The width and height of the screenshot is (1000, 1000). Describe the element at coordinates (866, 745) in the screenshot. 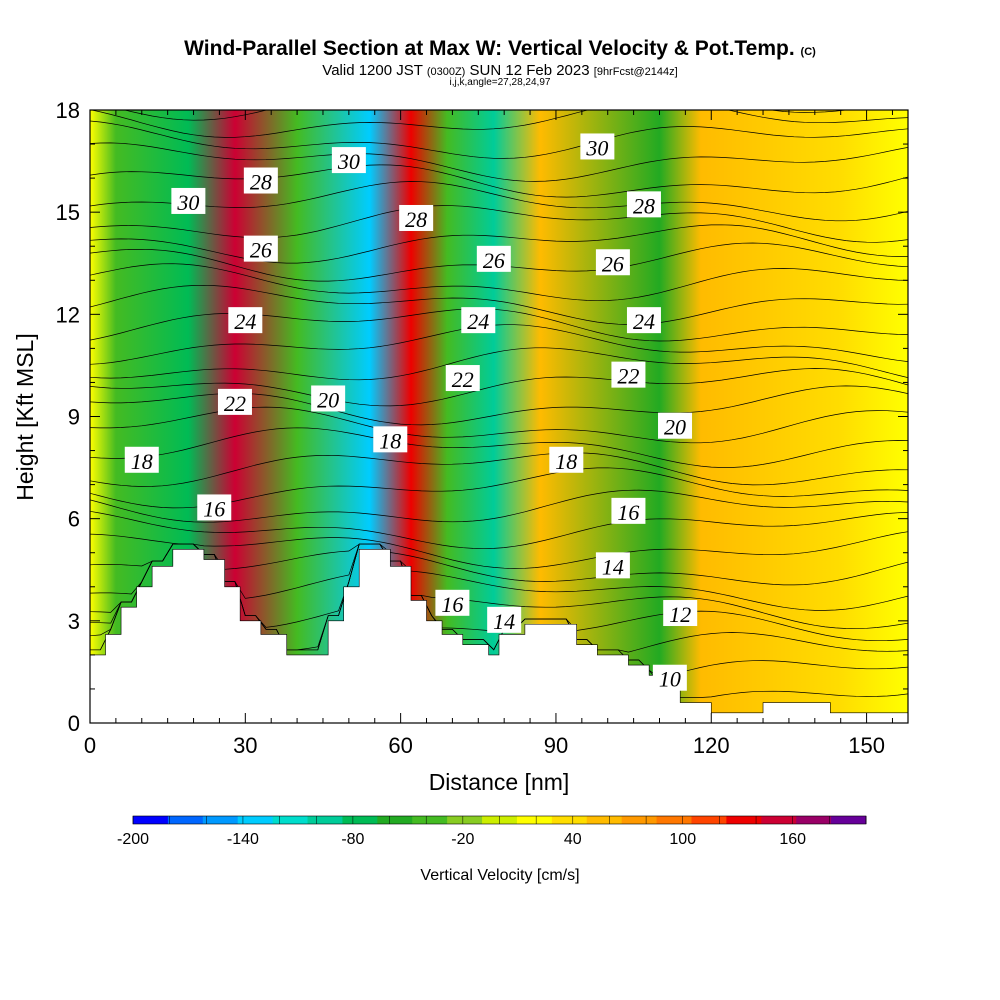

I see `x-tick-label: 150` at that location.